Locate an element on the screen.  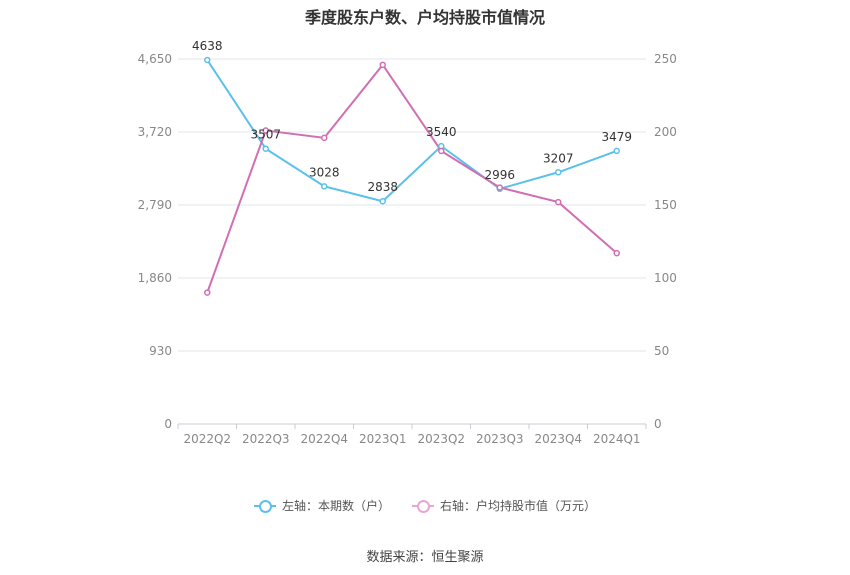
data-source: 数据来源：恒生聚源 is located at coordinates (425, 557).